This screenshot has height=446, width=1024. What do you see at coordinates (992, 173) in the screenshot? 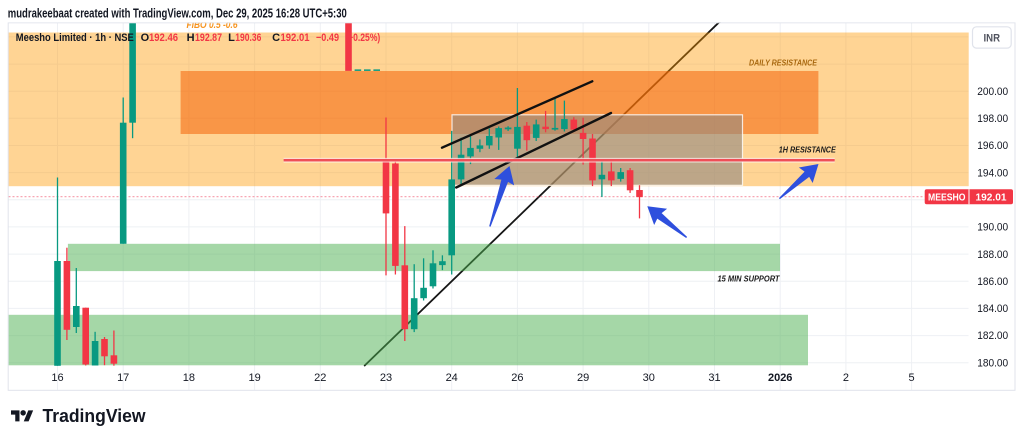
I see `svg-text: 194.00` at bounding box center [992, 173].